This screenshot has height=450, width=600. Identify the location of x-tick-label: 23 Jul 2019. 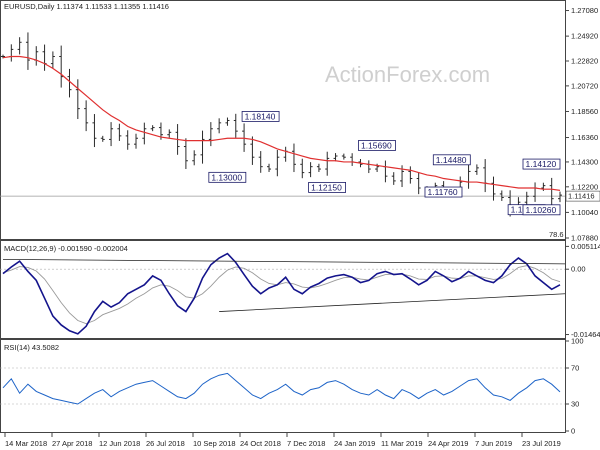
(541, 443).